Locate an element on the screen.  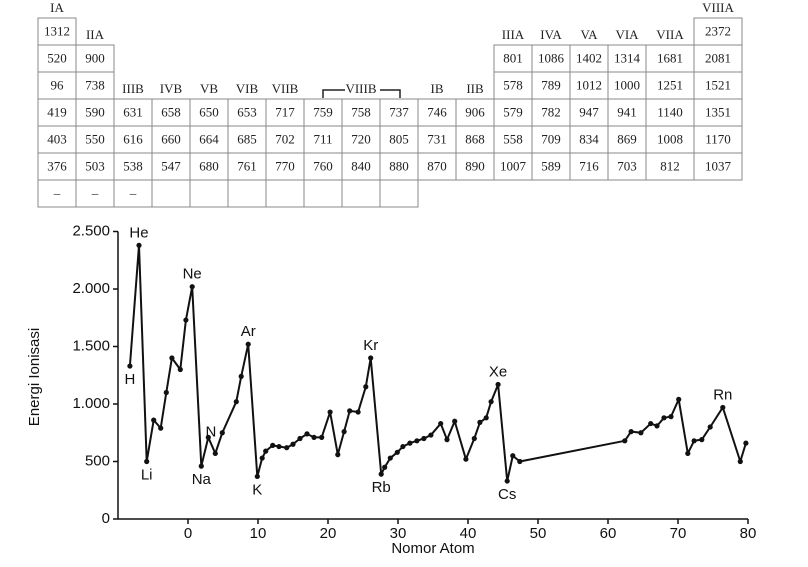
cell-value: 801 is located at coordinates (513, 57).